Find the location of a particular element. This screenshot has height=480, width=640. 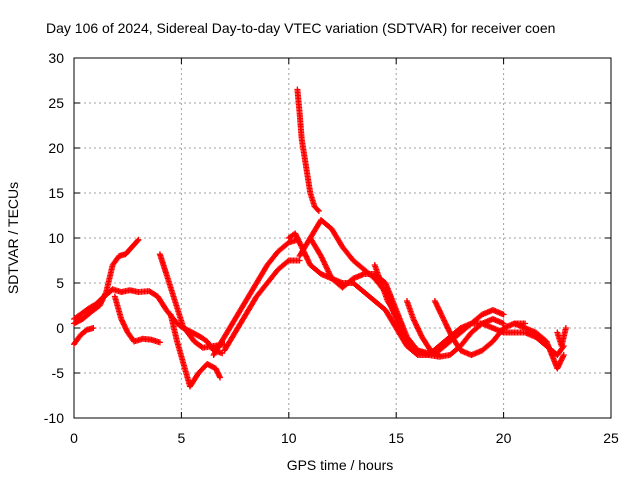

x-tick-label: 10 is located at coordinates (289, 438).